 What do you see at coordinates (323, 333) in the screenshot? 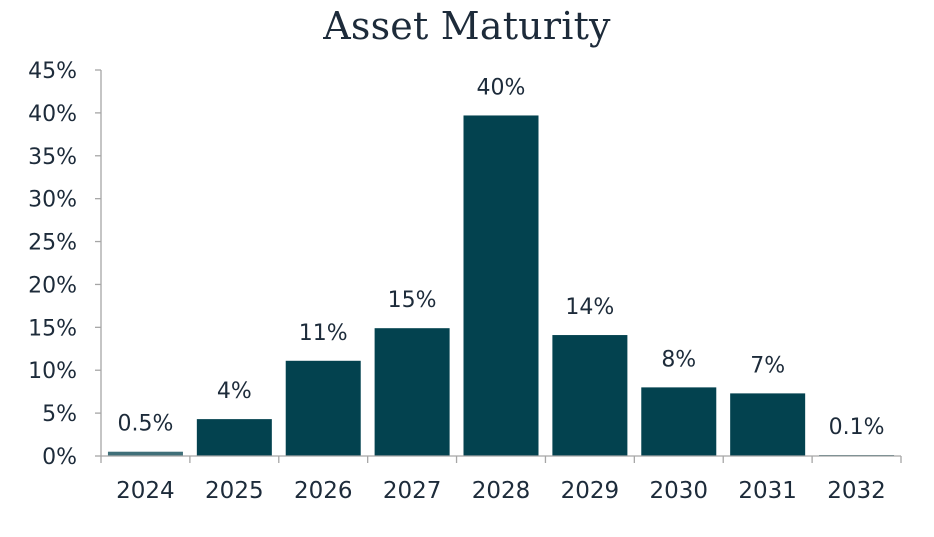
I see `data-label: 11%` at bounding box center [323, 333].